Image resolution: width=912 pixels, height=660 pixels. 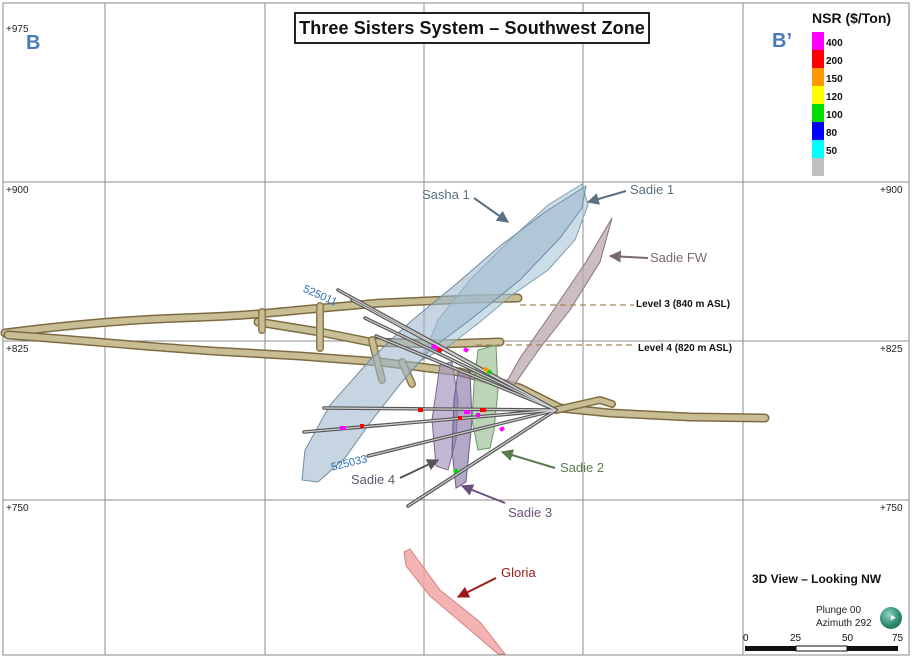 I want to click on sadie2-label: Sadie 2, so click(x=582, y=467).